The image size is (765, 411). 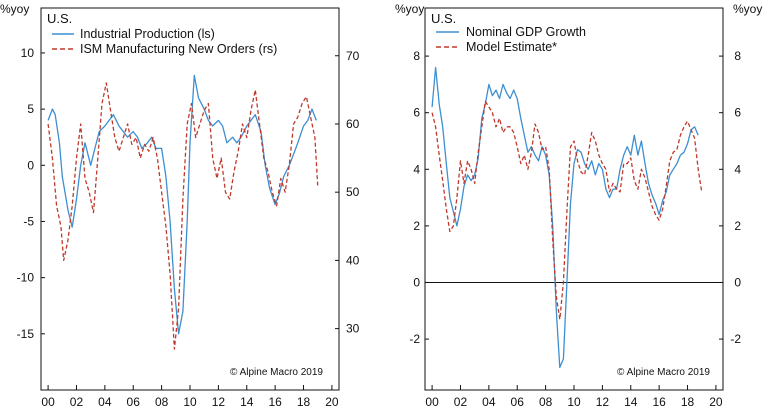 What do you see at coordinates (353, 260) in the screenshot?
I see `right-tick-label: 40` at bounding box center [353, 260].